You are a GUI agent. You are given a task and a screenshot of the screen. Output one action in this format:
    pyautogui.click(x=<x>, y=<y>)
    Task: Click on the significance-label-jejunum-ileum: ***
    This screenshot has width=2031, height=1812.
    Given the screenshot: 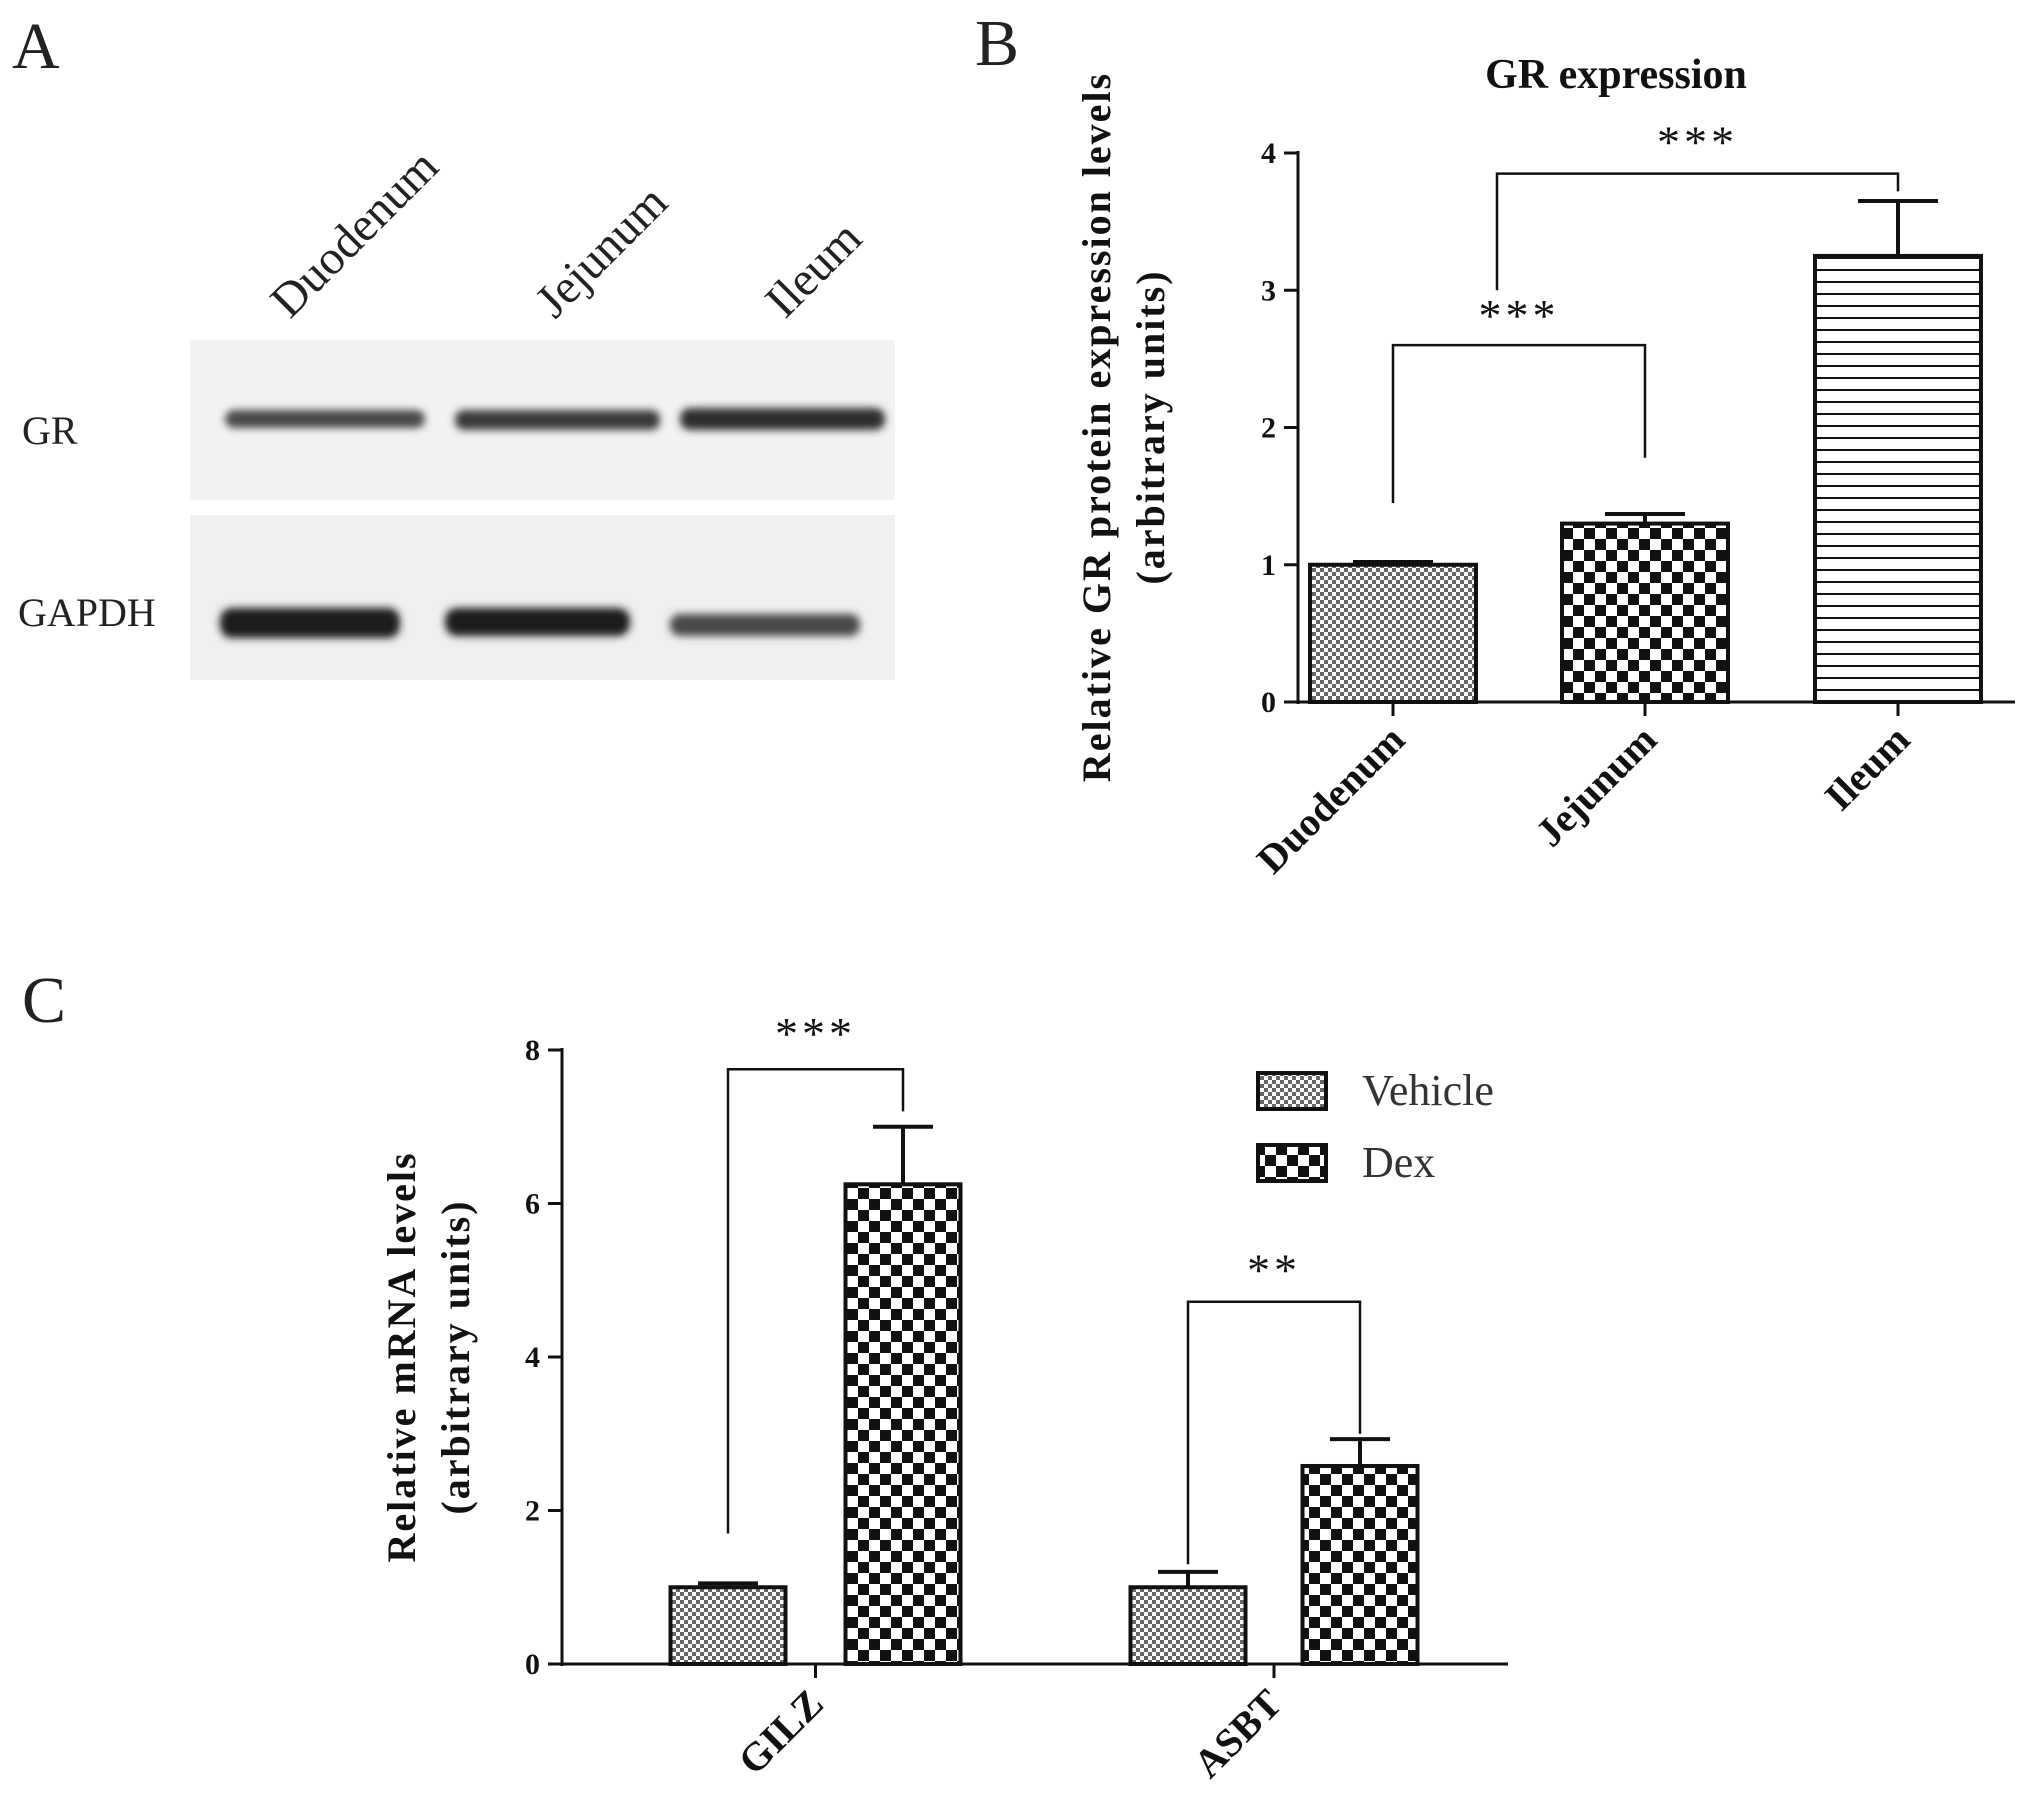 What is the action you would take?
    pyautogui.click(x=1697, y=142)
    